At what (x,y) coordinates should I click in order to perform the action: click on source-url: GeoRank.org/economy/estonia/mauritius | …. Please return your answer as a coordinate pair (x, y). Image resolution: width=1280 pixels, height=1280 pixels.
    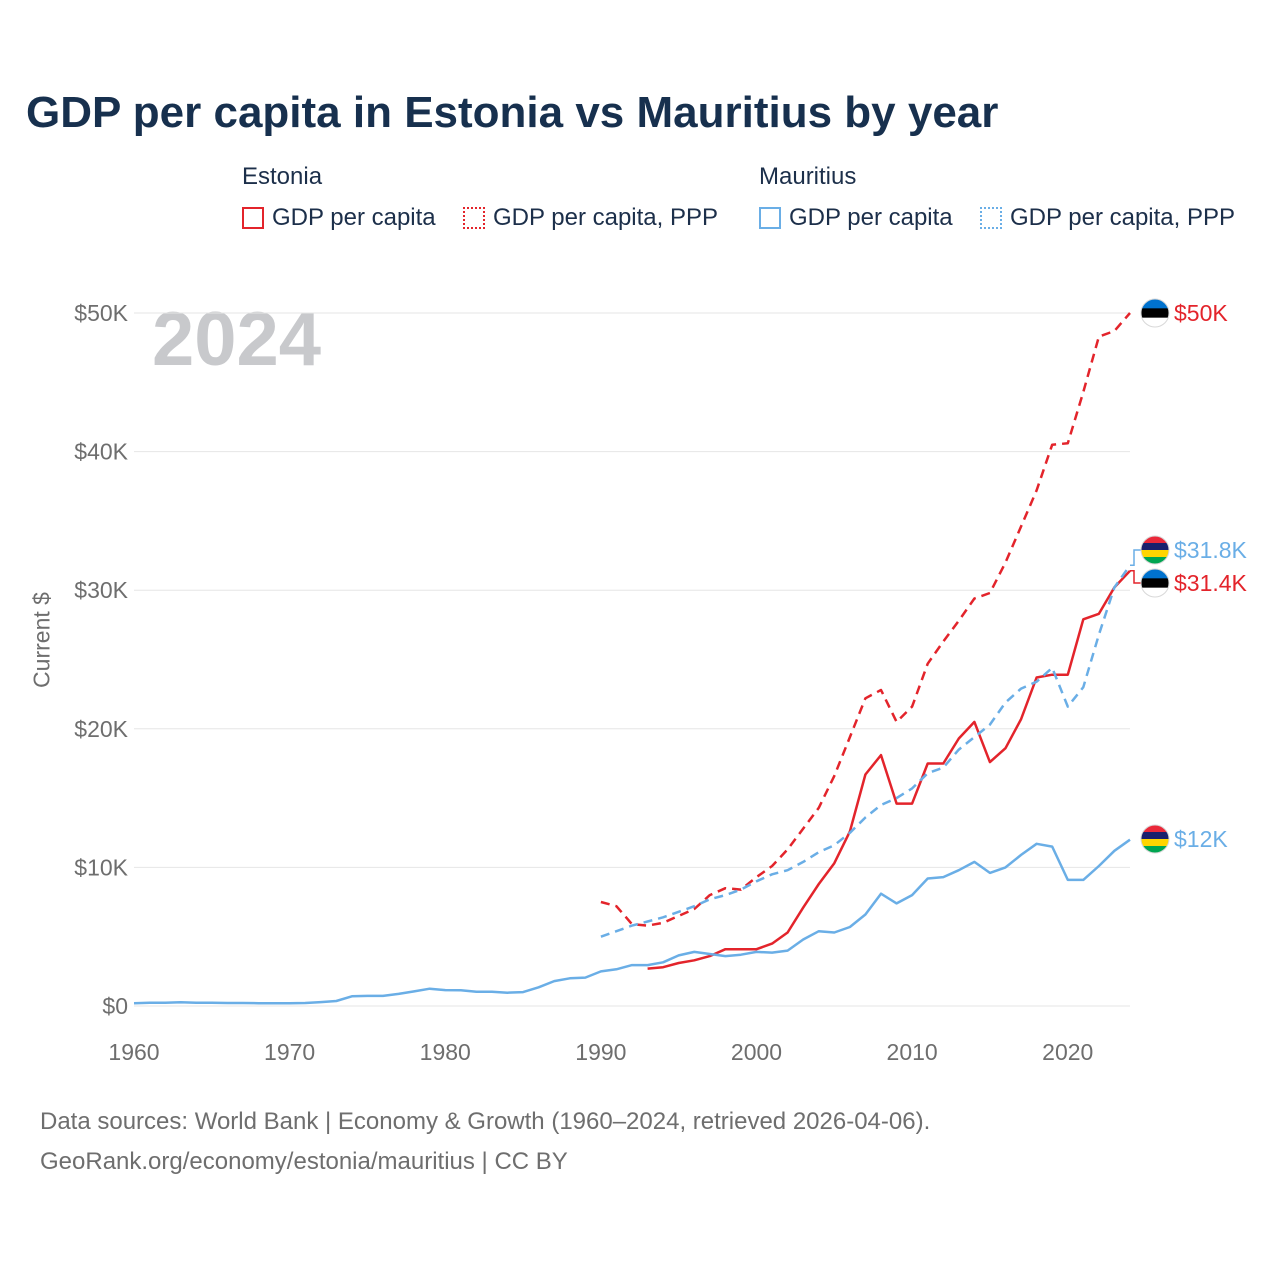
    Looking at the image, I should click on (304, 1161).